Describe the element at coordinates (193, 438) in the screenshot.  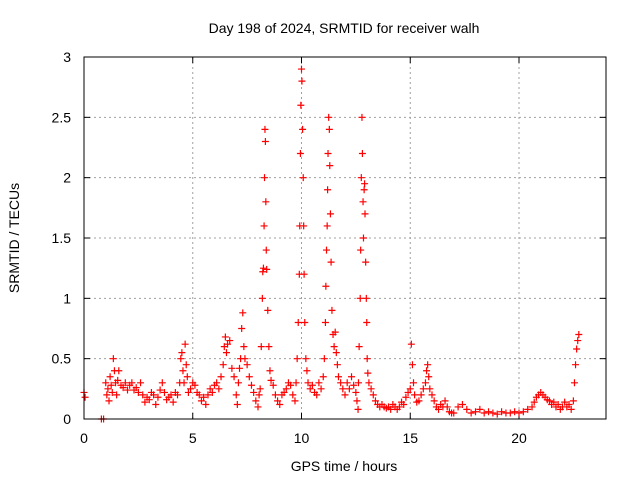
I see `x-tick-label: 5` at that location.